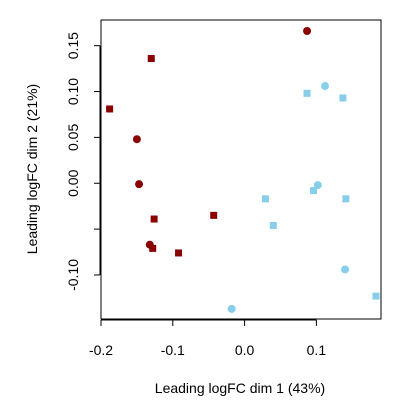  I want to click on y-tick-label: 0.10, so click(73, 91).